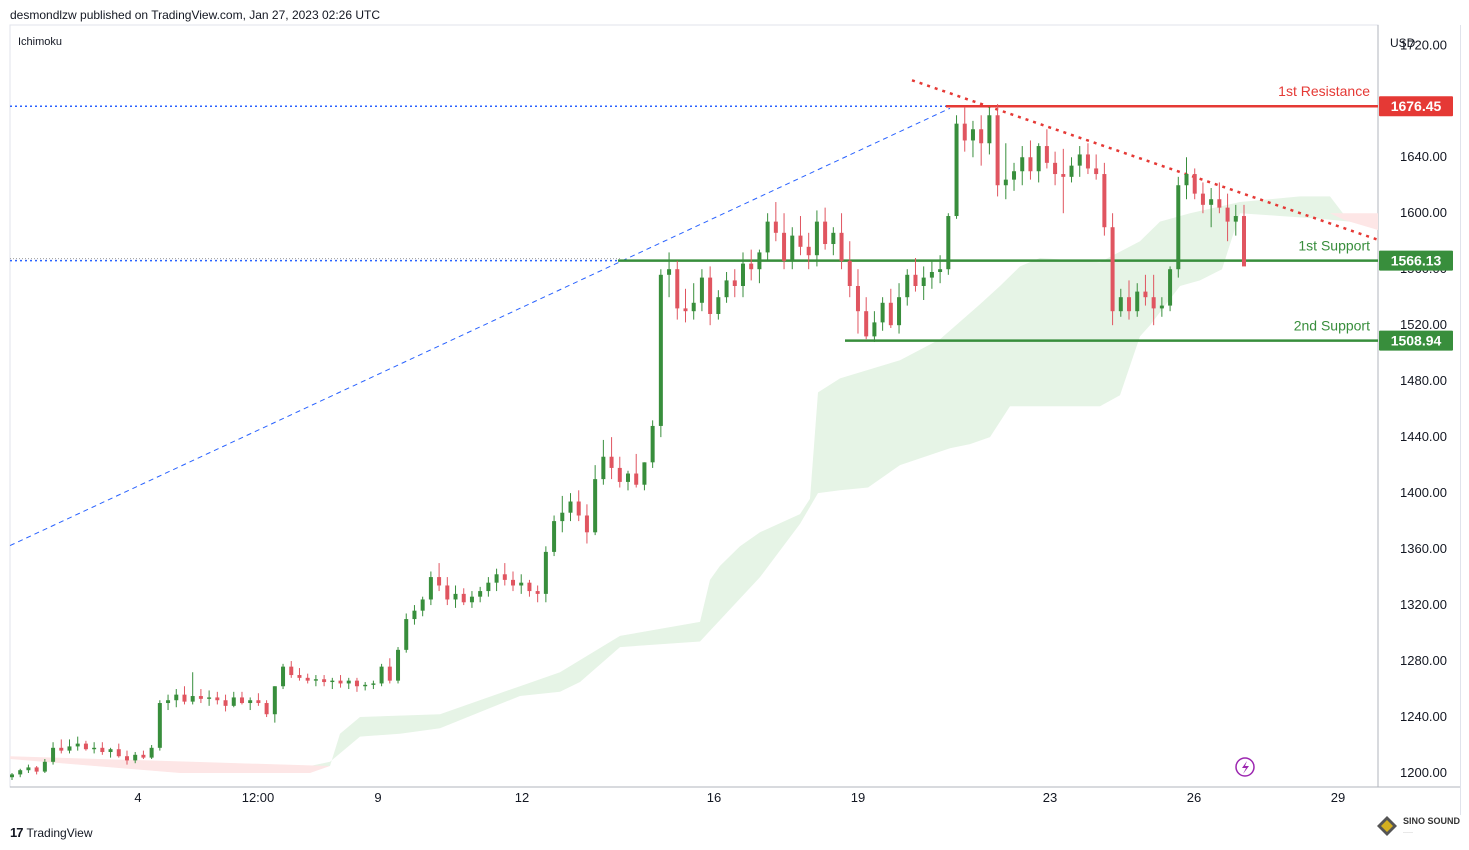 The height and width of the screenshot is (850, 1469). I want to click on right-border, so click(1460, 420).